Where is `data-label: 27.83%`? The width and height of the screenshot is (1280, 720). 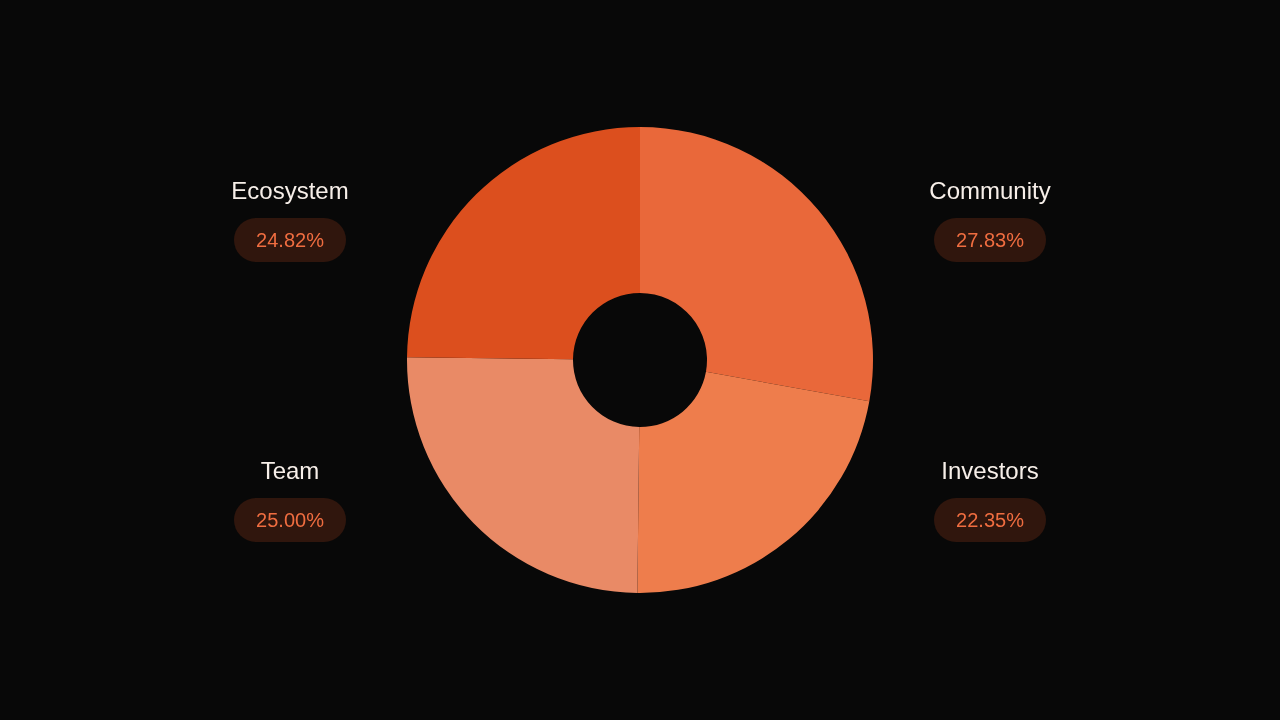
data-label: 27.83% is located at coordinates (990, 240).